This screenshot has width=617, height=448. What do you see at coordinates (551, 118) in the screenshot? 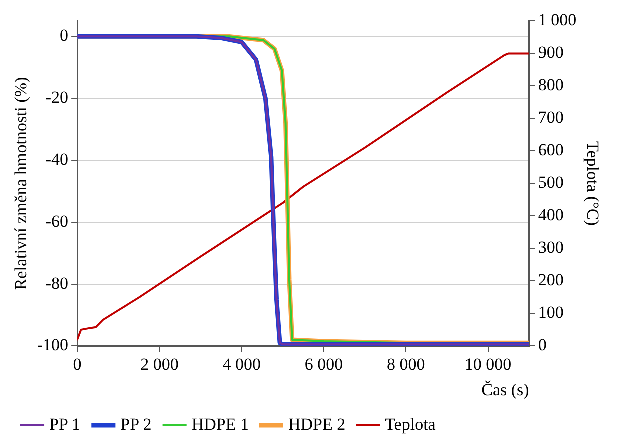
I see `y2-tick-label: 700` at bounding box center [551, 118].